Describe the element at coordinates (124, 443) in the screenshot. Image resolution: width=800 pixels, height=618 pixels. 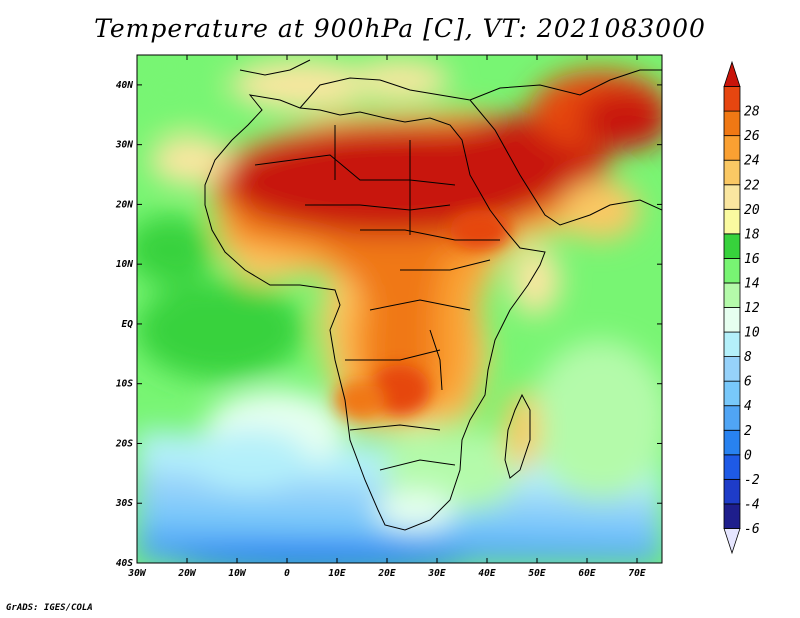
I see `y-tick-label: 20S` at that location.